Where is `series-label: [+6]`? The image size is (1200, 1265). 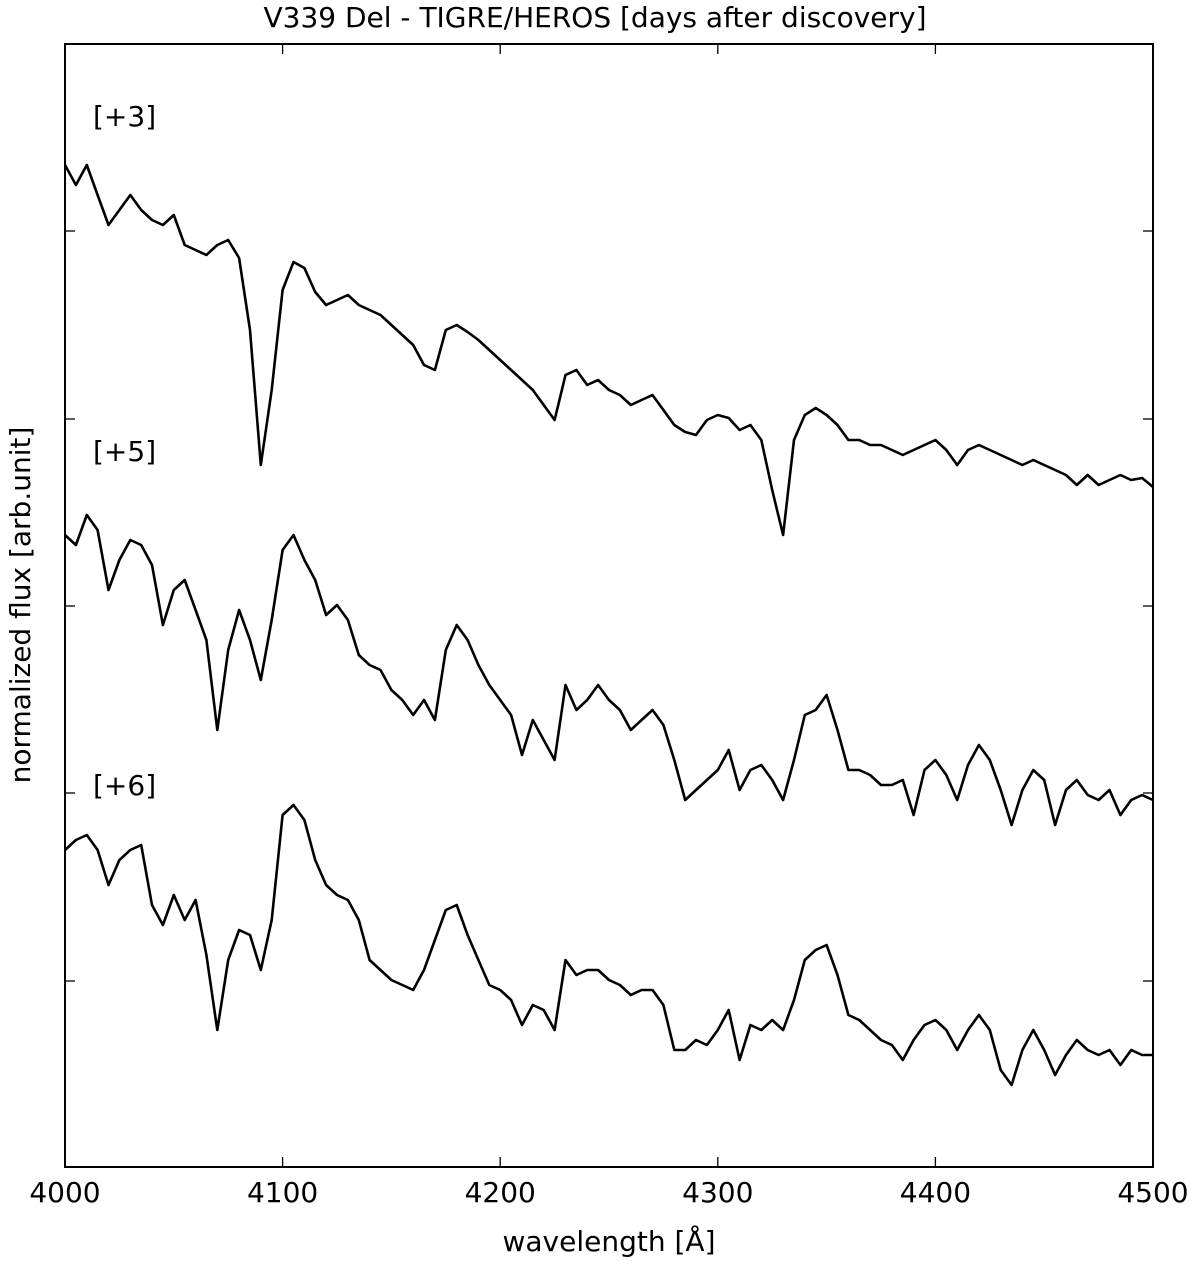 series-label: [+6] is located at coordinates (124, 785).